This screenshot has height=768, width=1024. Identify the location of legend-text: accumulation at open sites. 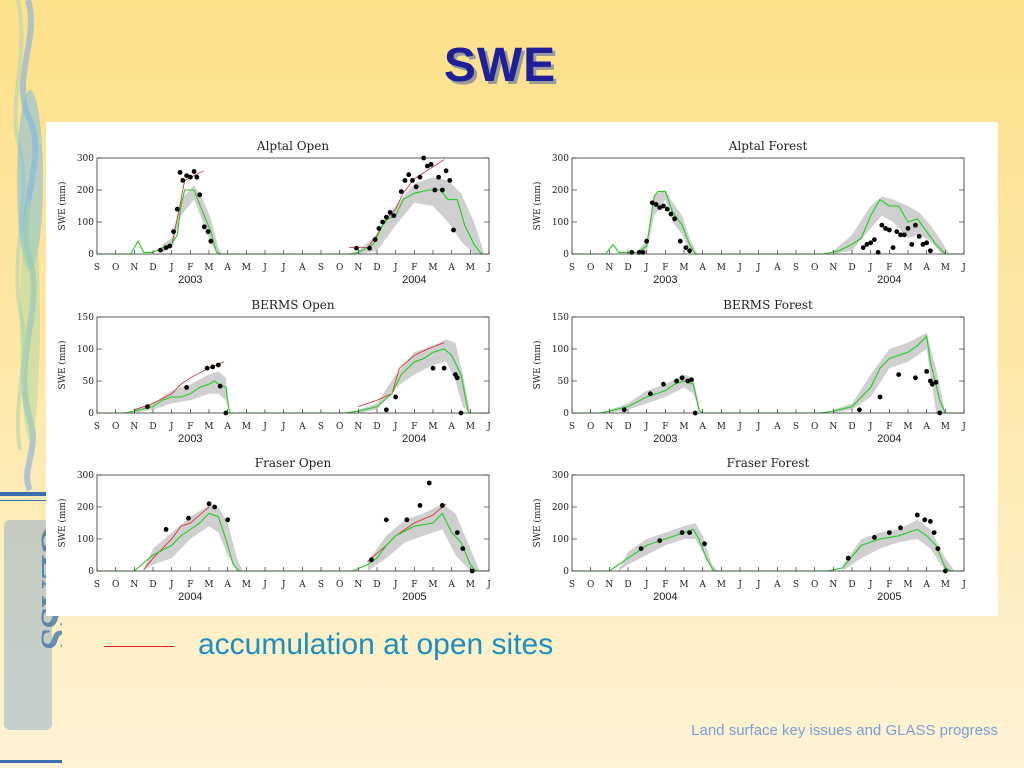
(376, 644).